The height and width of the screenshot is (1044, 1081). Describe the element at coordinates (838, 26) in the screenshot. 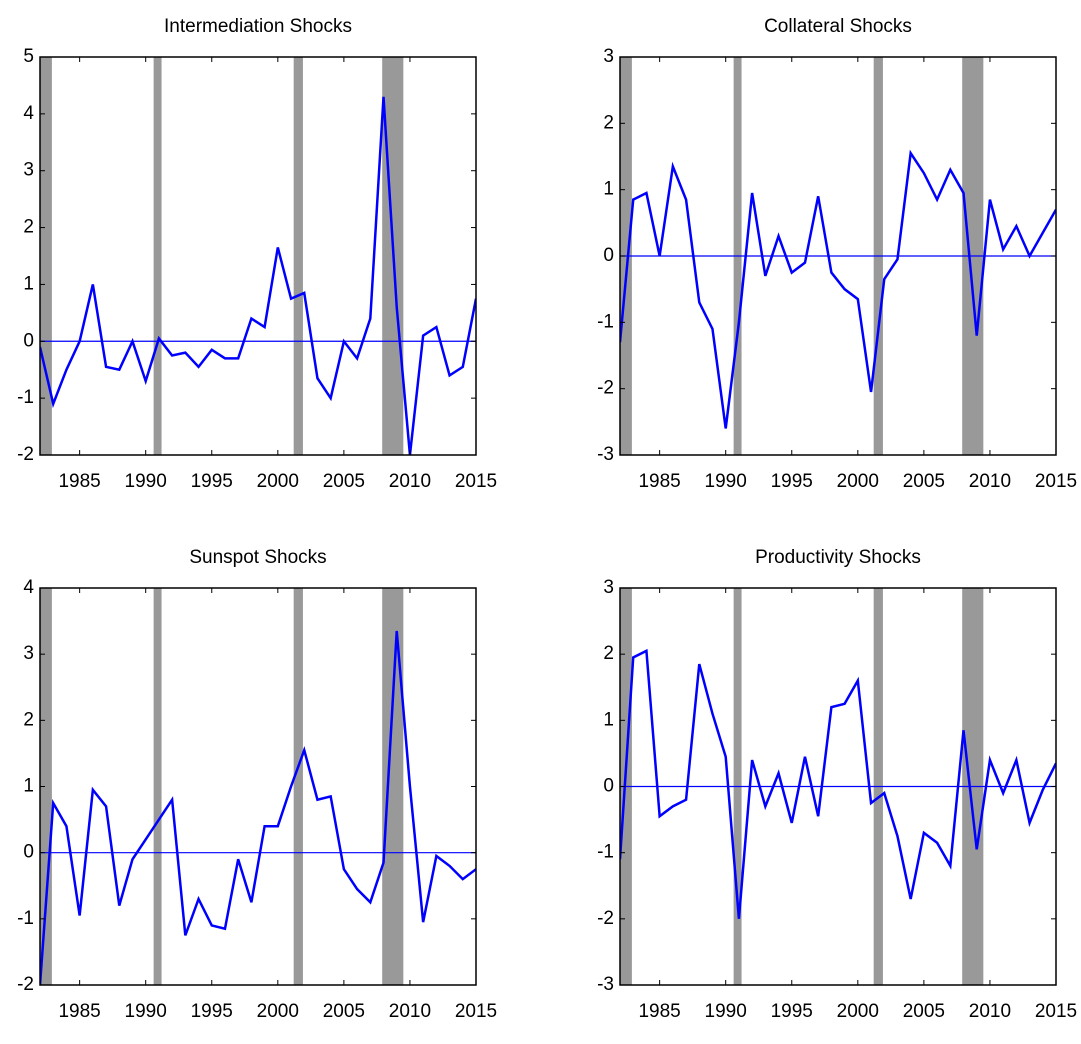

I see `chart-title: Collateral Shocks` at that location.